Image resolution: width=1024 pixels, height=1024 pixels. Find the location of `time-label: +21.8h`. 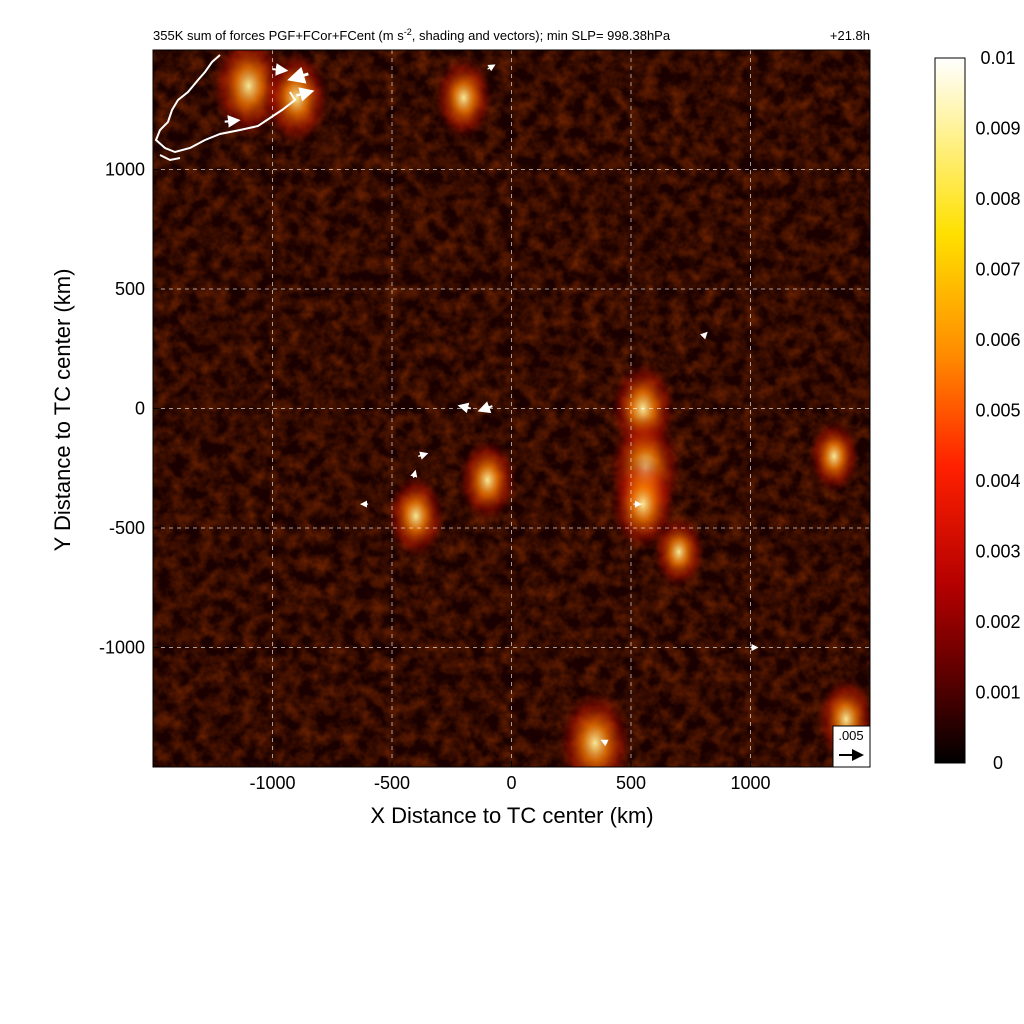

time-label: +21.8h is located at coordinates (850, 35).